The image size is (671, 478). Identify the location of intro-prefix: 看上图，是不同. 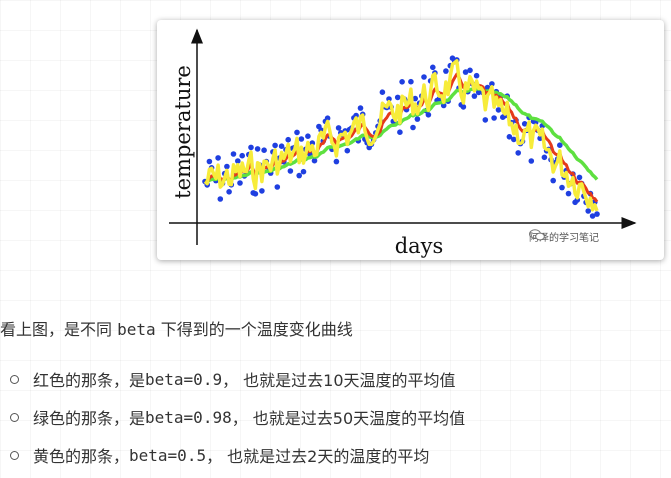
(59, 329).